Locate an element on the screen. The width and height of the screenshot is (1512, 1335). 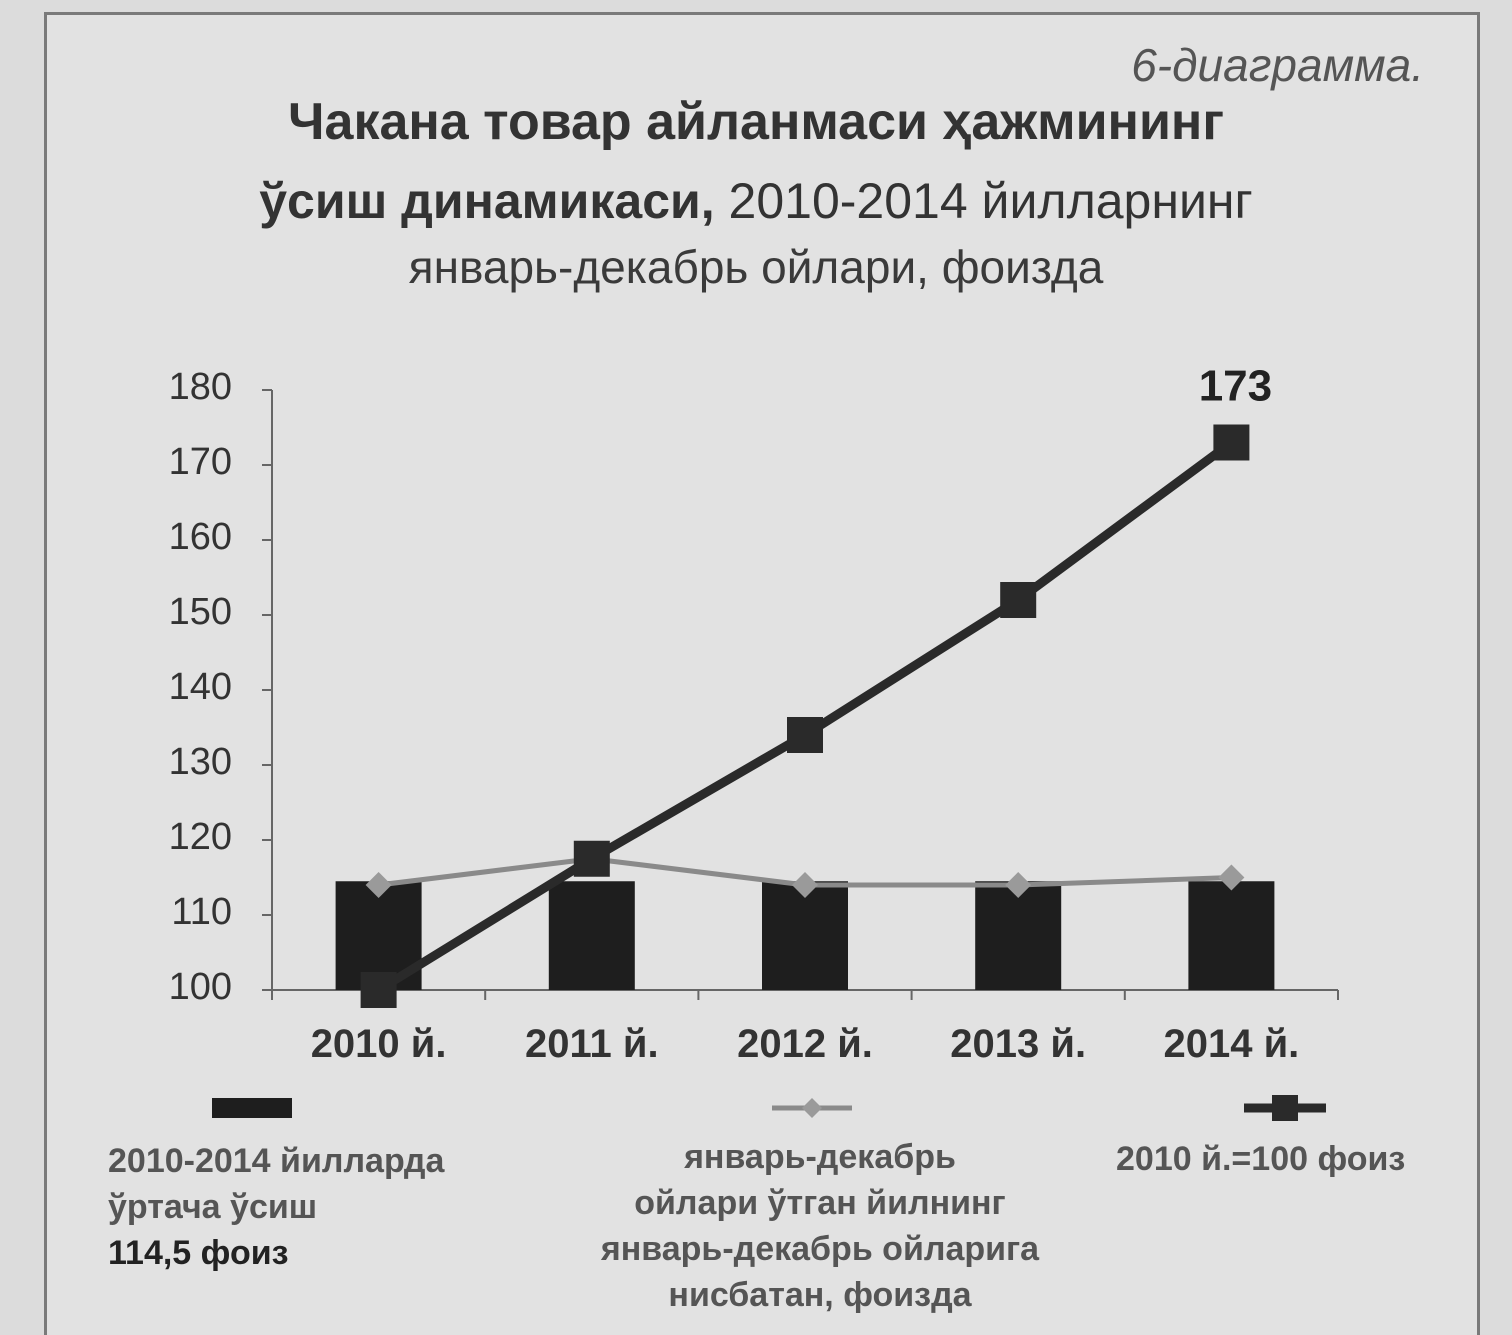
chart-title-line2: ўсиш динамикаси, 2010-2014 йилларнинг is located at coordinates (756, 201).